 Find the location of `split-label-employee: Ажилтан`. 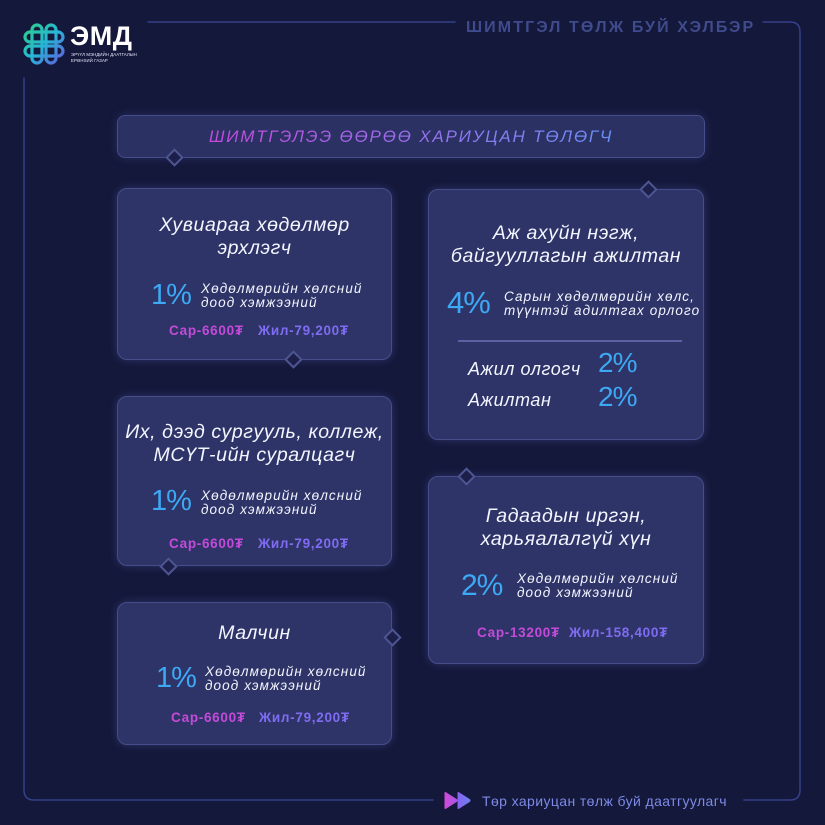

split-label-employee: Ажилтан is located at coordinates (510, 400).